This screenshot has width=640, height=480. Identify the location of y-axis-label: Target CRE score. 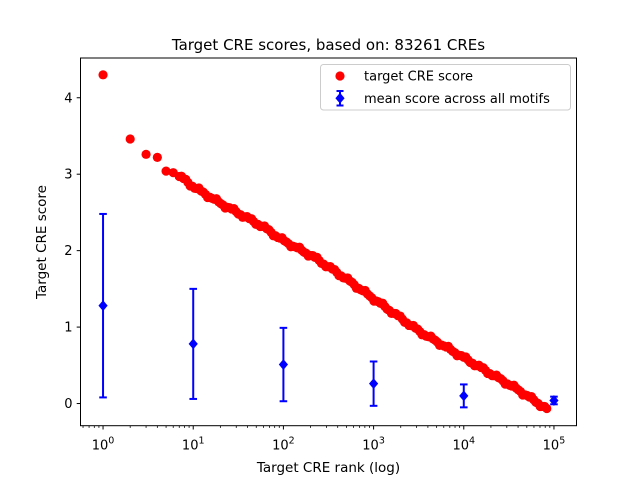
(42, 242).